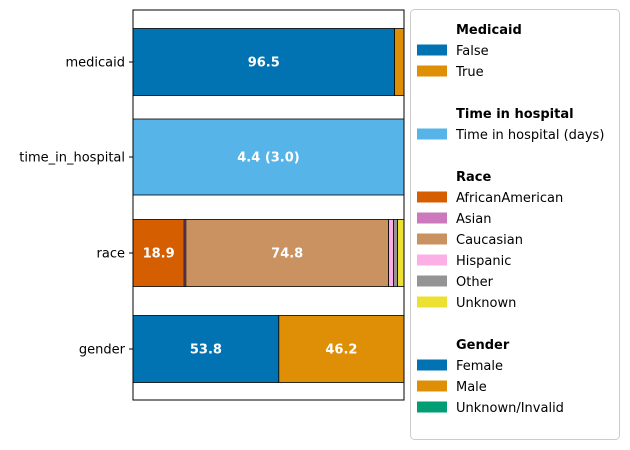  I want to click on legend-group-title: Gender, so click(483, 345).